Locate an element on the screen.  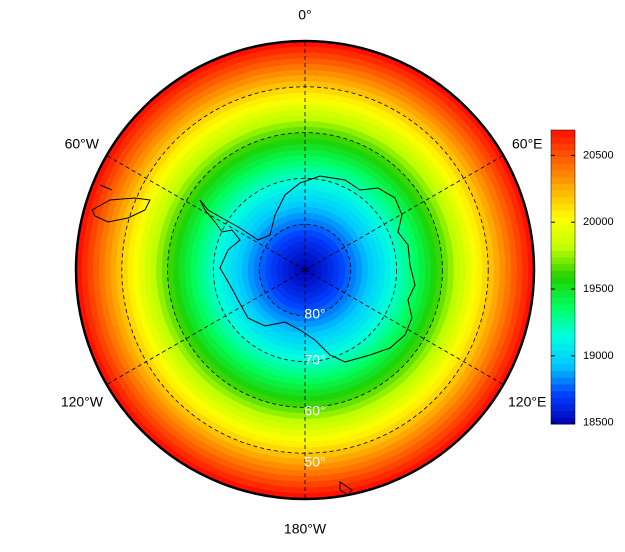
longitude-label: 180°W is located at coordinates (305, 529).